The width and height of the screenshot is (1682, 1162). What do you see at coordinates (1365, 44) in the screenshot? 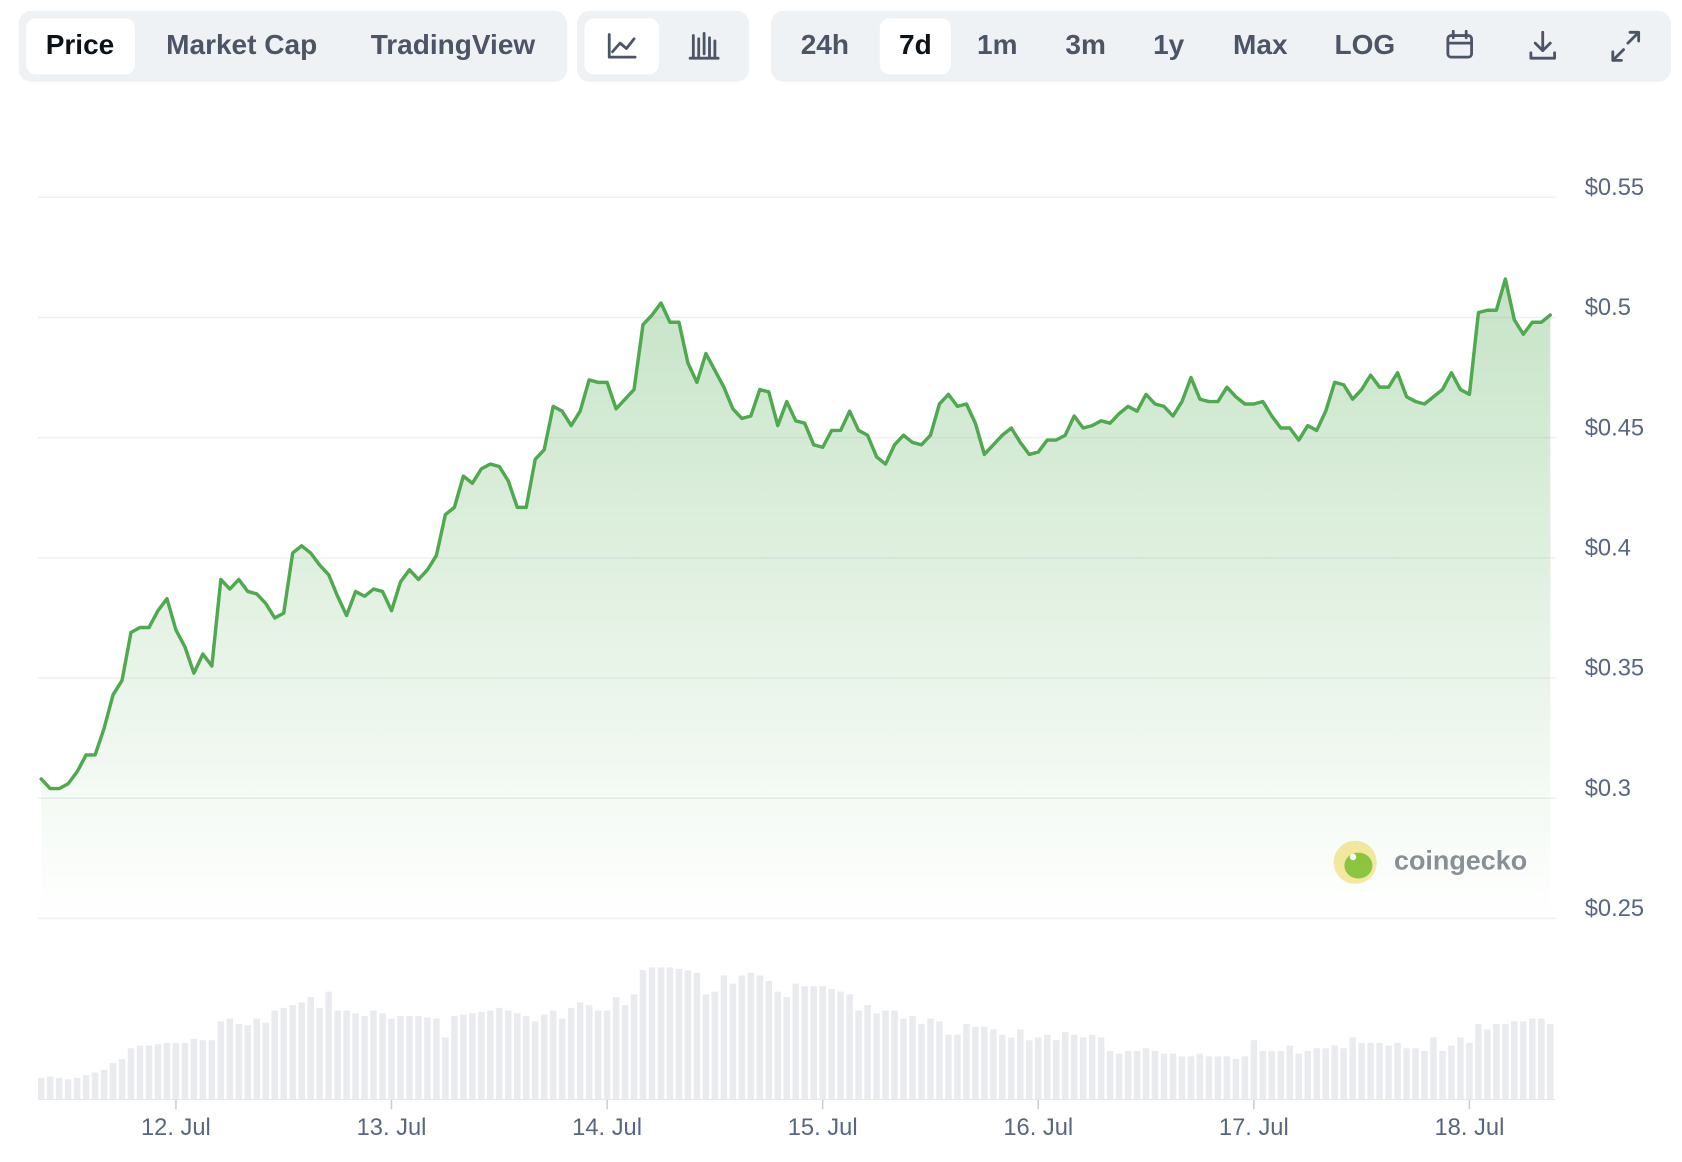
I see `range-button: LOG` at bounding box center [1365, 44].